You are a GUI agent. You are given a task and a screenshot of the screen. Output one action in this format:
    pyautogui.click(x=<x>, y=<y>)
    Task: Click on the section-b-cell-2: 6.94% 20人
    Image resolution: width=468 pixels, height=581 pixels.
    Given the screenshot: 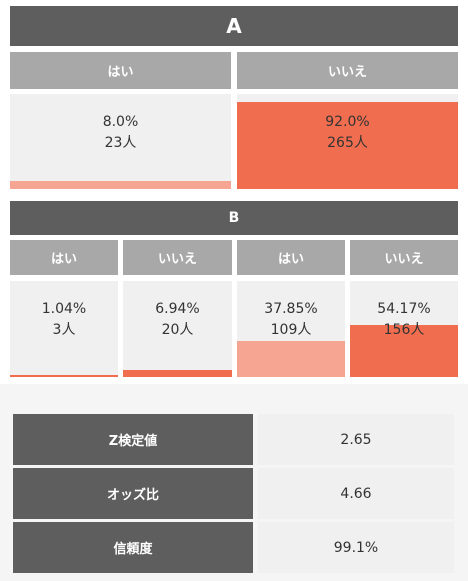 What is the action you would take?
    pyautogui.click(x=177, y=329)
    